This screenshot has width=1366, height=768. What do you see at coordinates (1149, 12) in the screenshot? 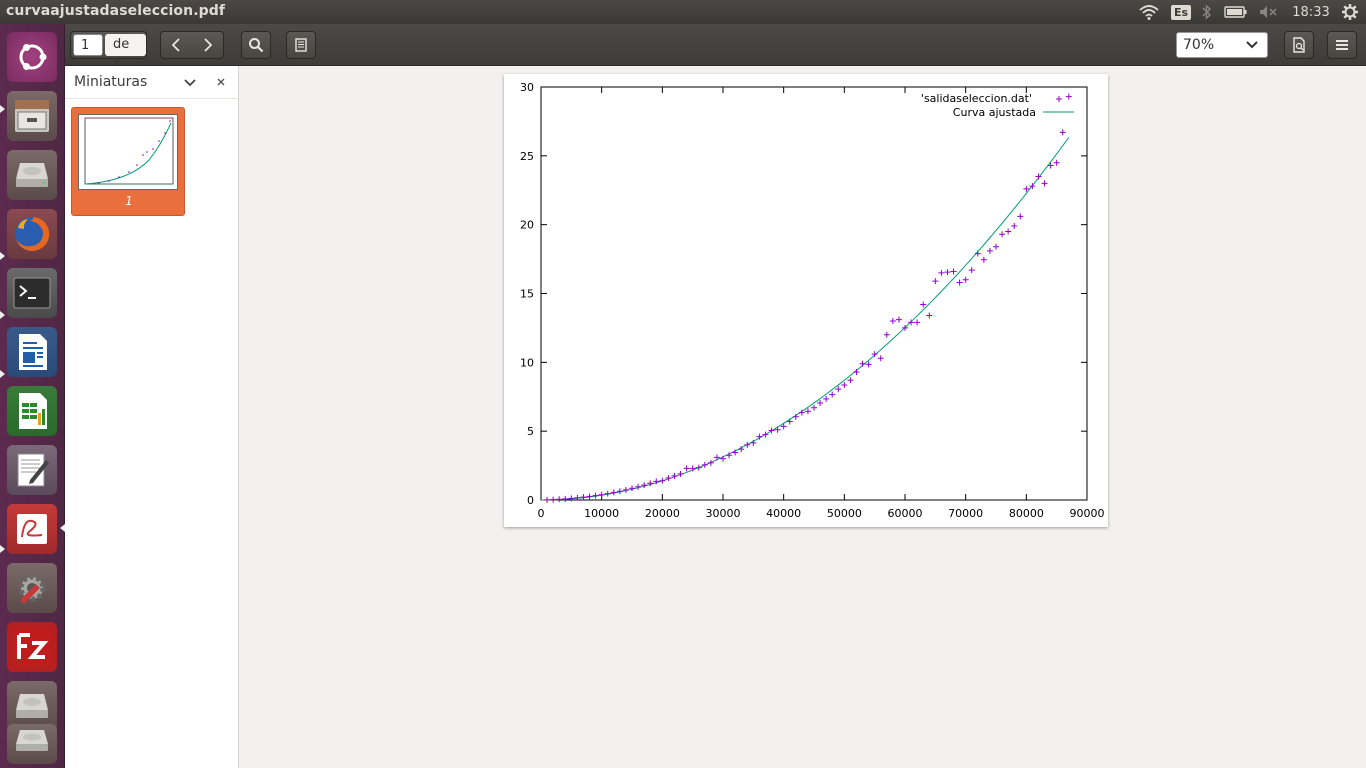
I see `wifi-icon` at bounding box center [1149, 12].